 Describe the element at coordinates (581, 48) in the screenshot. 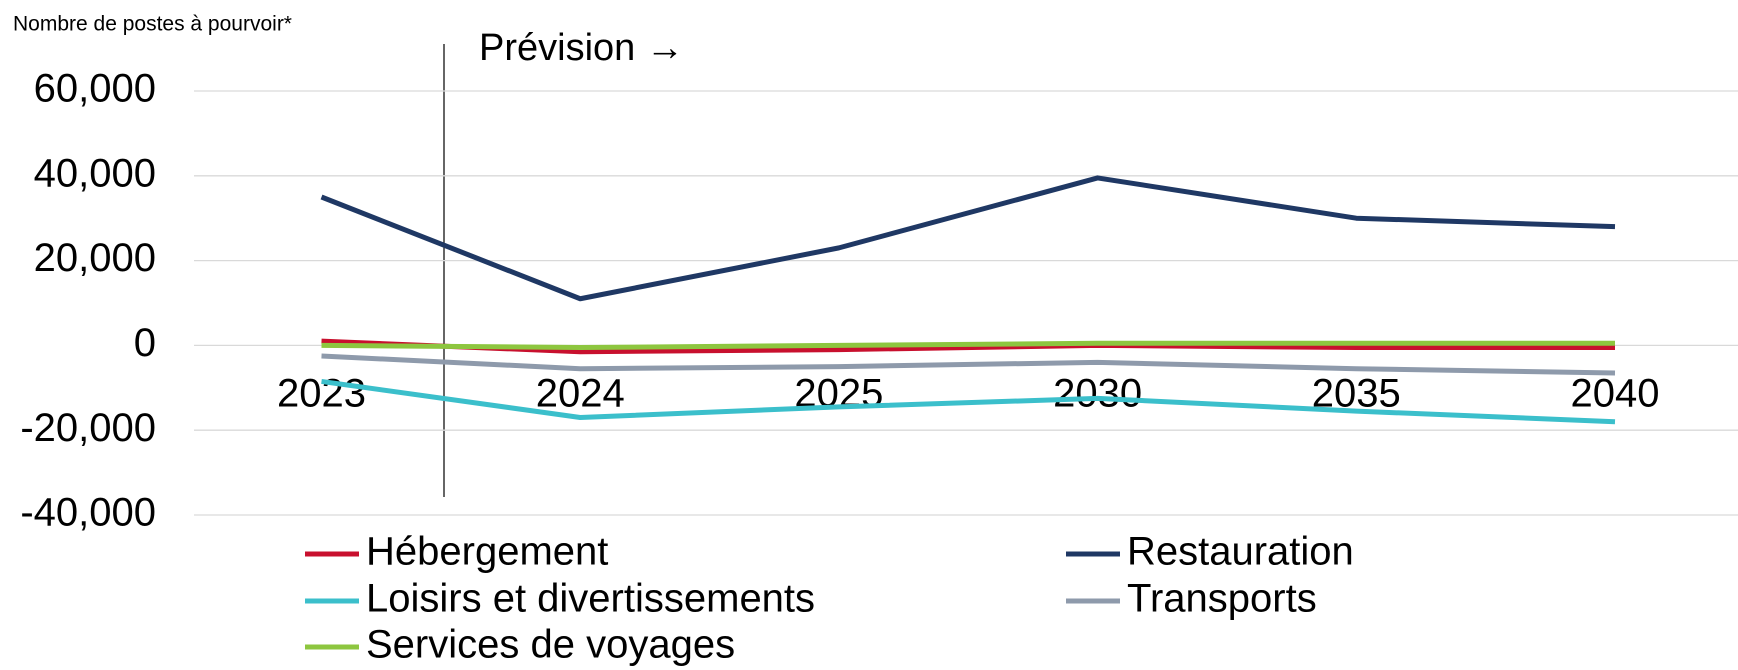

I see `annotation: Prévision →` at that location.